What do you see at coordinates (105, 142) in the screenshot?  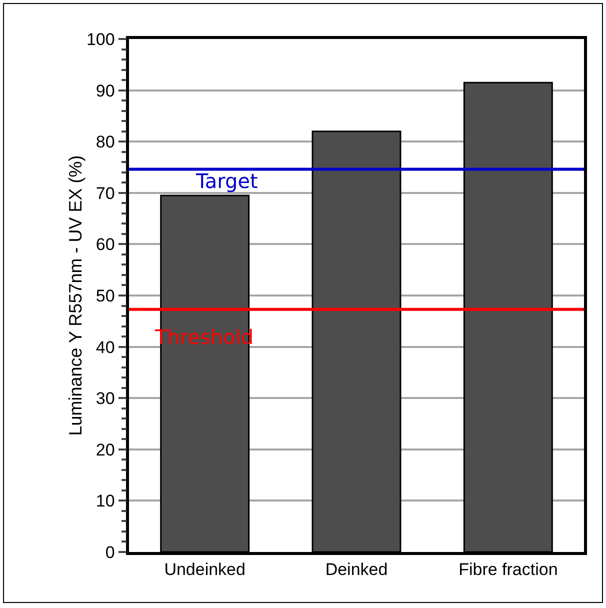 I see `y-tick-label: 80` at bounding box center [105, 142].